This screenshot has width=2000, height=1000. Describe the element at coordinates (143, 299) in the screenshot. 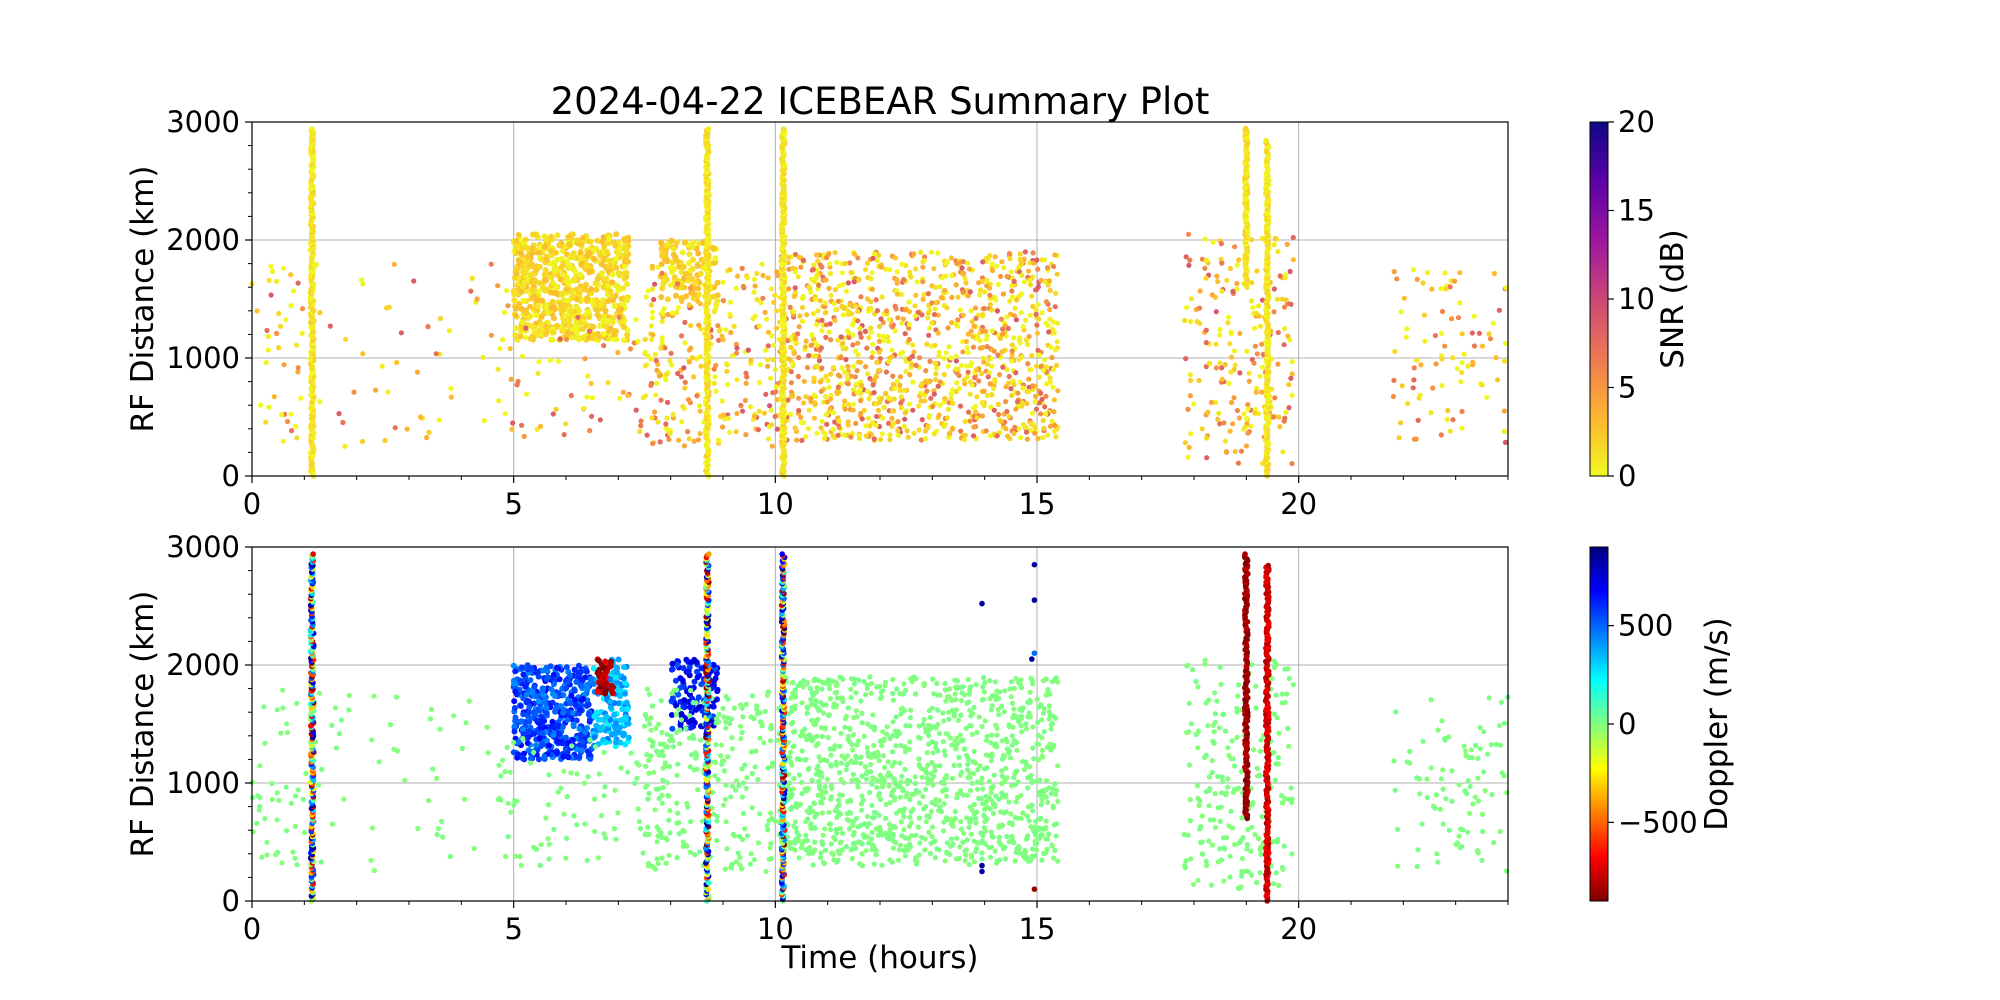

I see `y-axis-label: RF Distance (km)` at that location.